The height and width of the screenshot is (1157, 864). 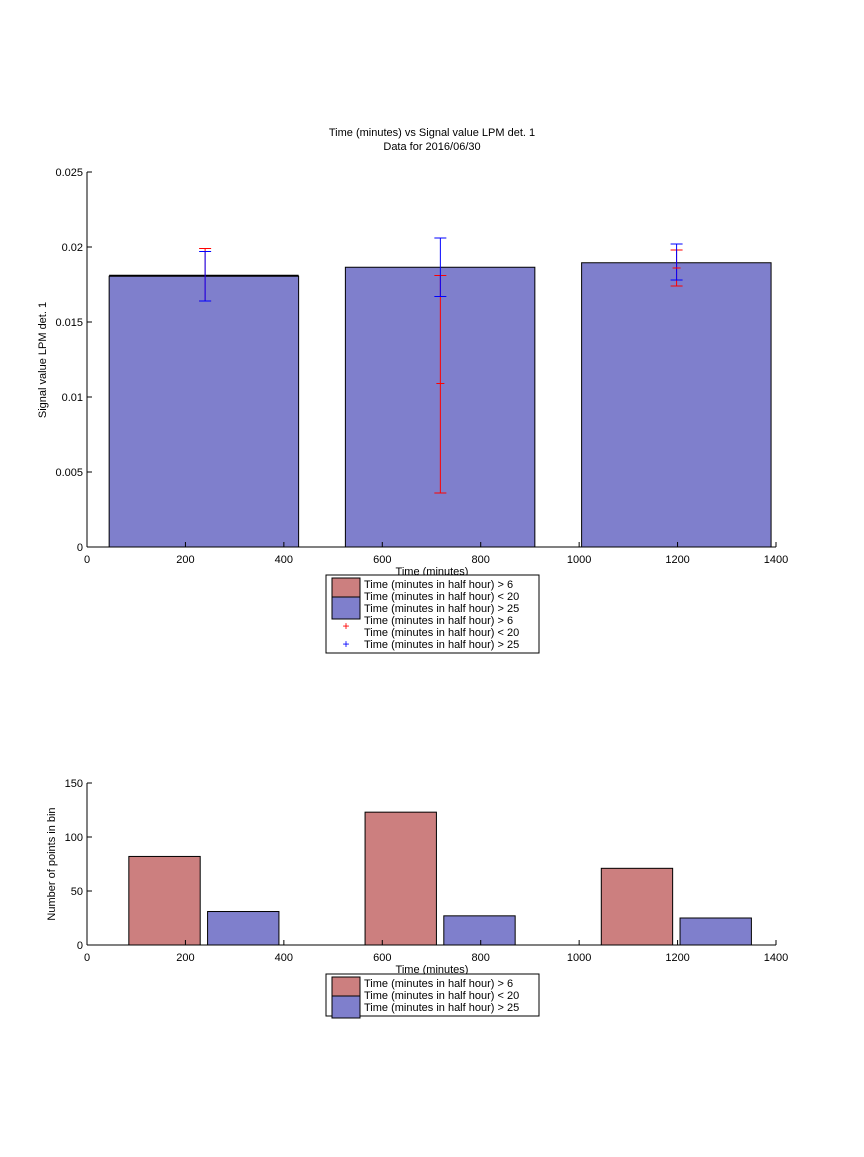 What do you see at coordinates (74, 784) in the screenshot?
I see `y-tick-label: 150` at bounding box center [74, 784].